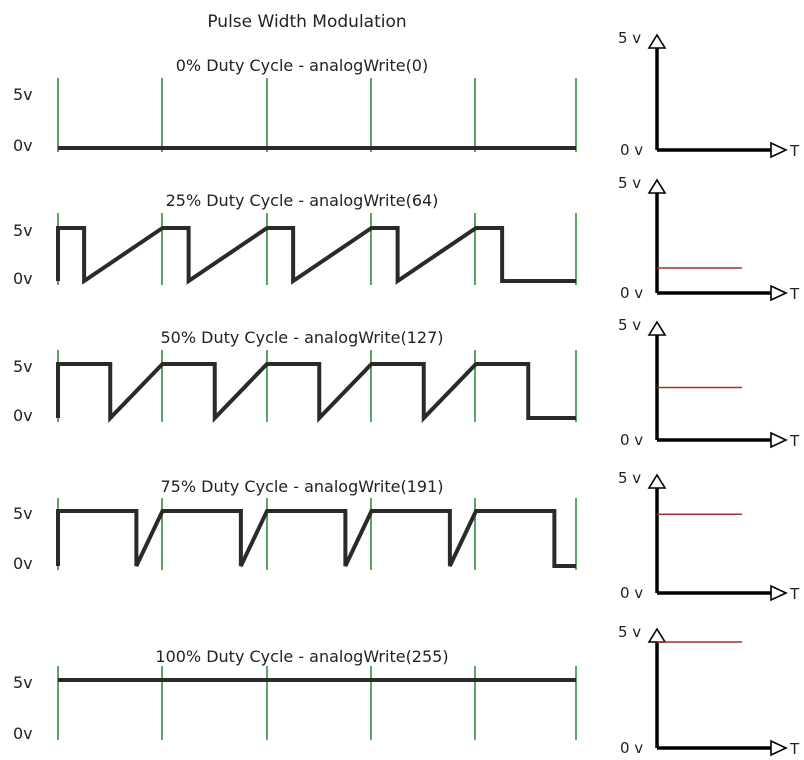 This screenshot has height=760, width=804. What do you see at coordinates (301, 486) in the screenshot?
I see `duty-cycle-label: 75% Duty Cycle - analogWrite(191)` at bounding box center [301, 486].